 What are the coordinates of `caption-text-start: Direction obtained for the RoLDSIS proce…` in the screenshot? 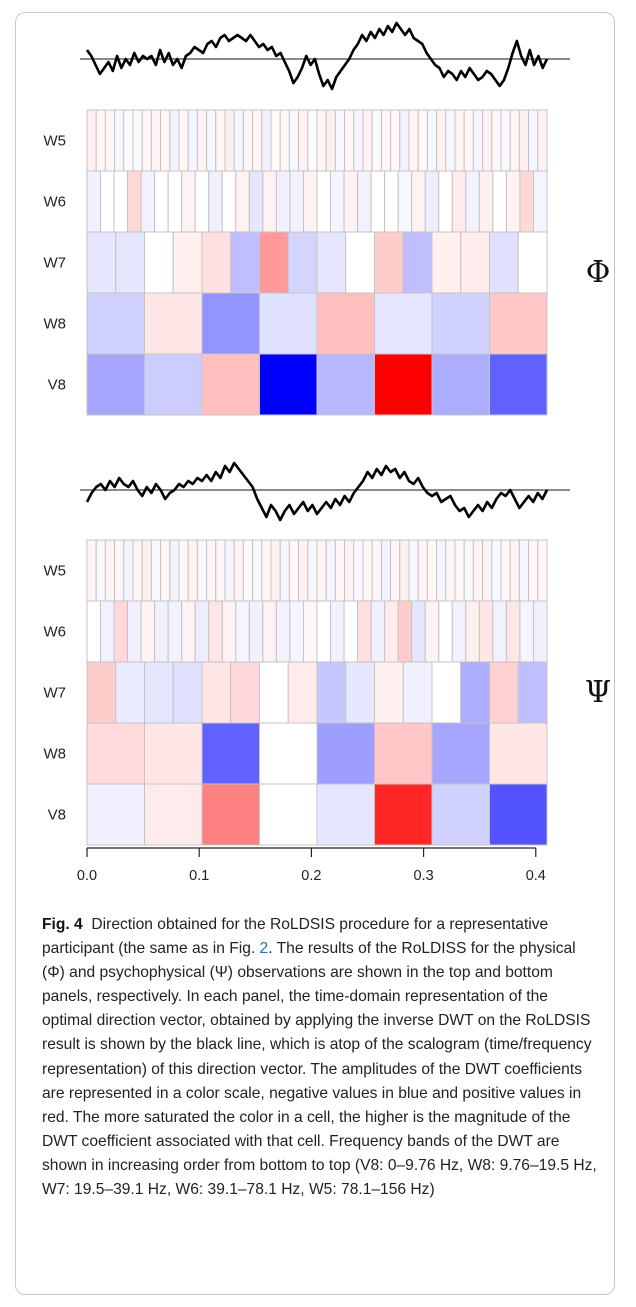 It's located at (295, 937).